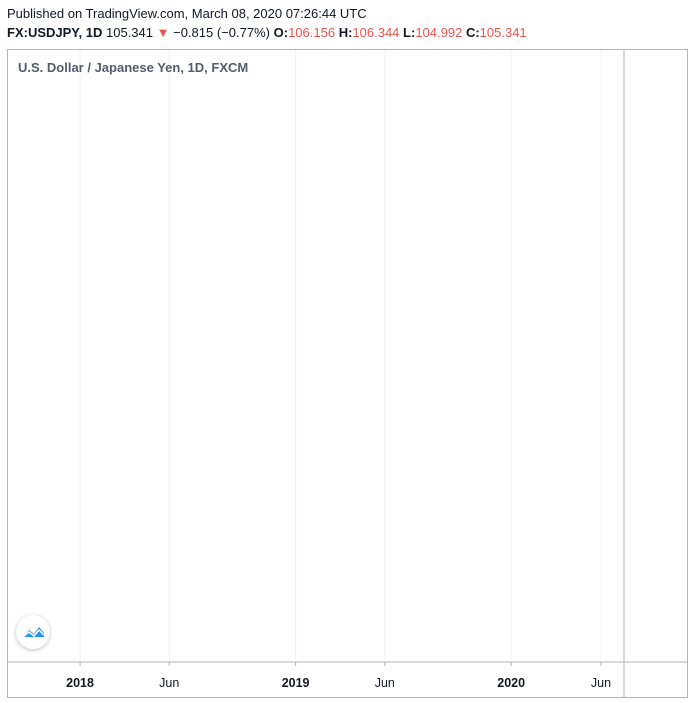 The image size is (697, 703). What do you see at coordinates (511, 683) in the screenshot?
I see `x-tick-label: 2020` at bounding box center [511, 683].